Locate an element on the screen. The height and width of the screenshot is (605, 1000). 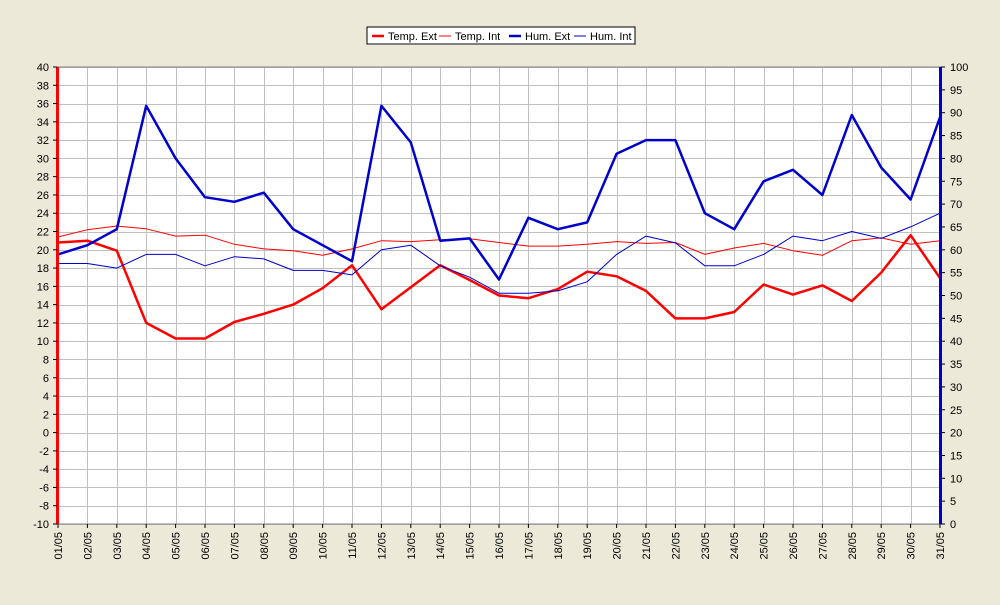
y-left-tick-label: 26 is located at coordinates (43, 196).